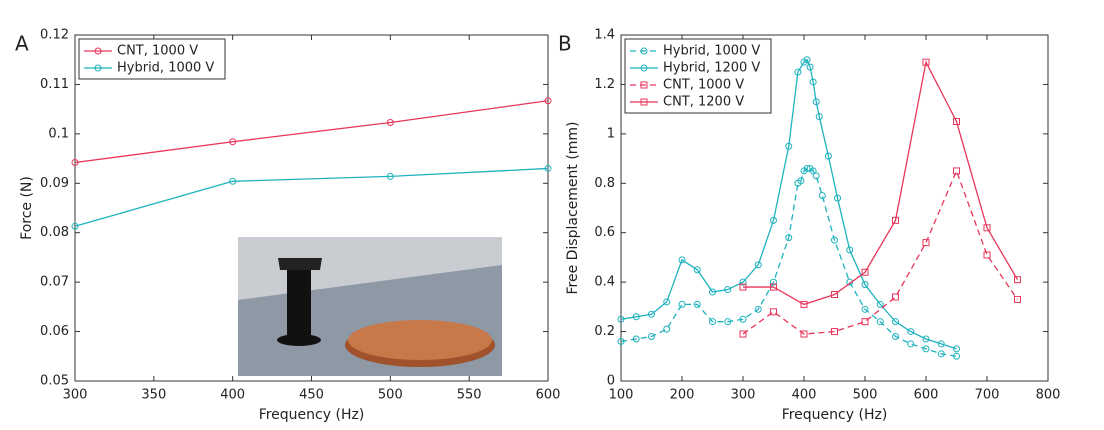  Describe the element at coordinates (604, 183) in the screenshot. I see `y-tick-label: 0.8` at that location.